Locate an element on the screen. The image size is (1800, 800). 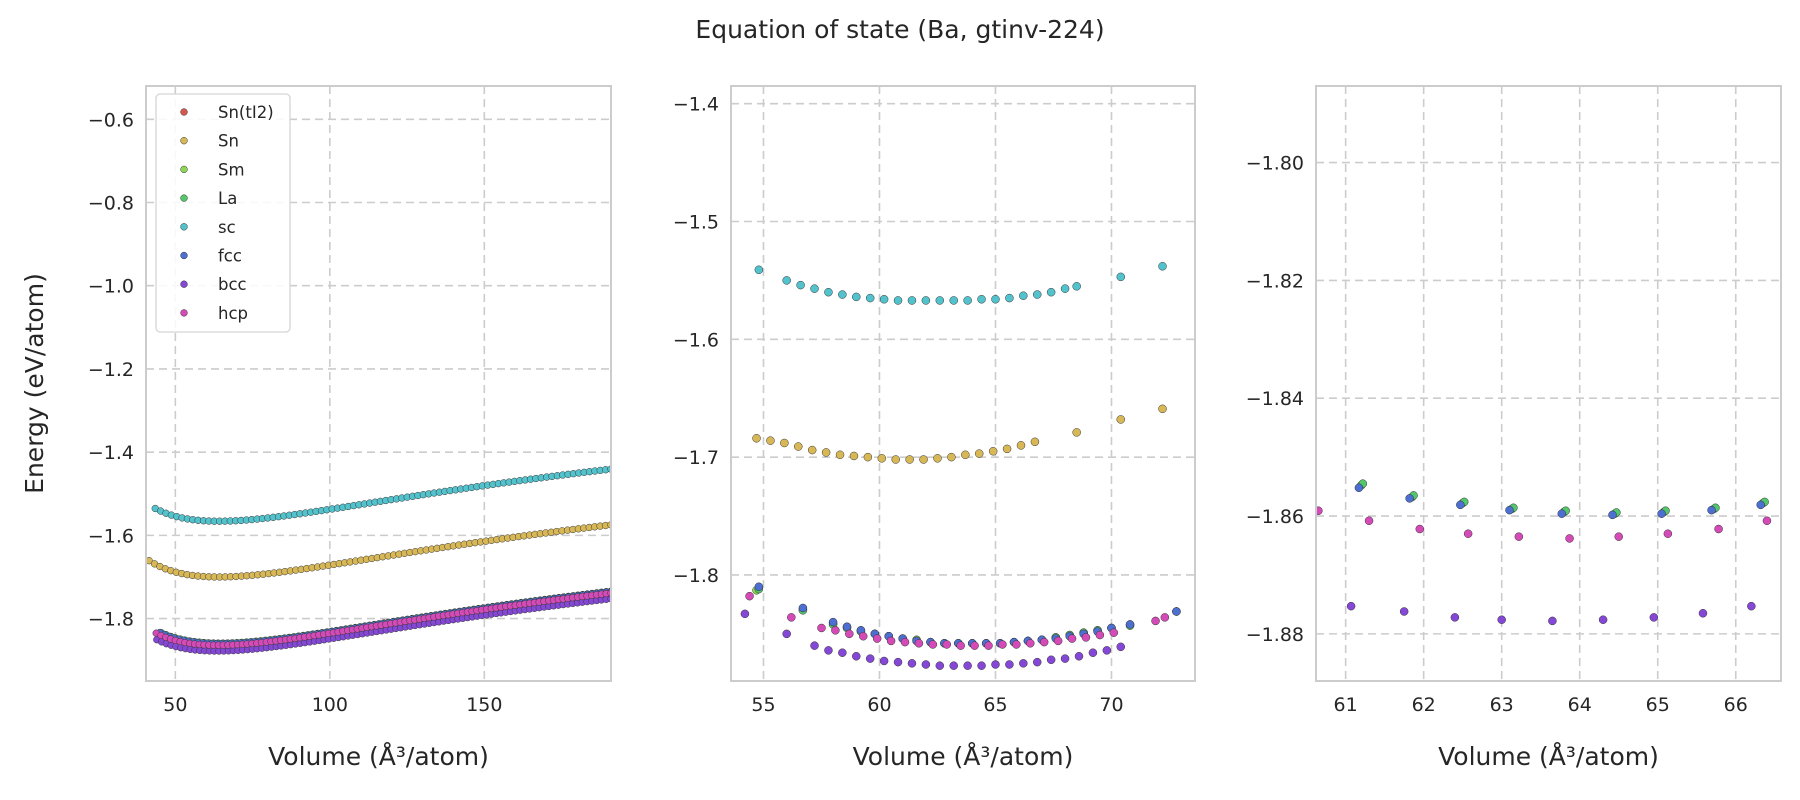
plot-area is located at coordinates (1544, 552).